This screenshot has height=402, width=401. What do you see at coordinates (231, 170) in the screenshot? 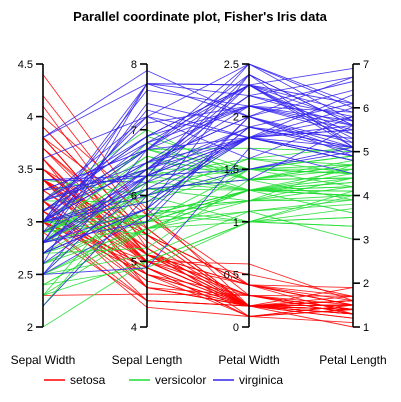
I see `axis-tick-label: 1.5` at bounding box center [231, 170].